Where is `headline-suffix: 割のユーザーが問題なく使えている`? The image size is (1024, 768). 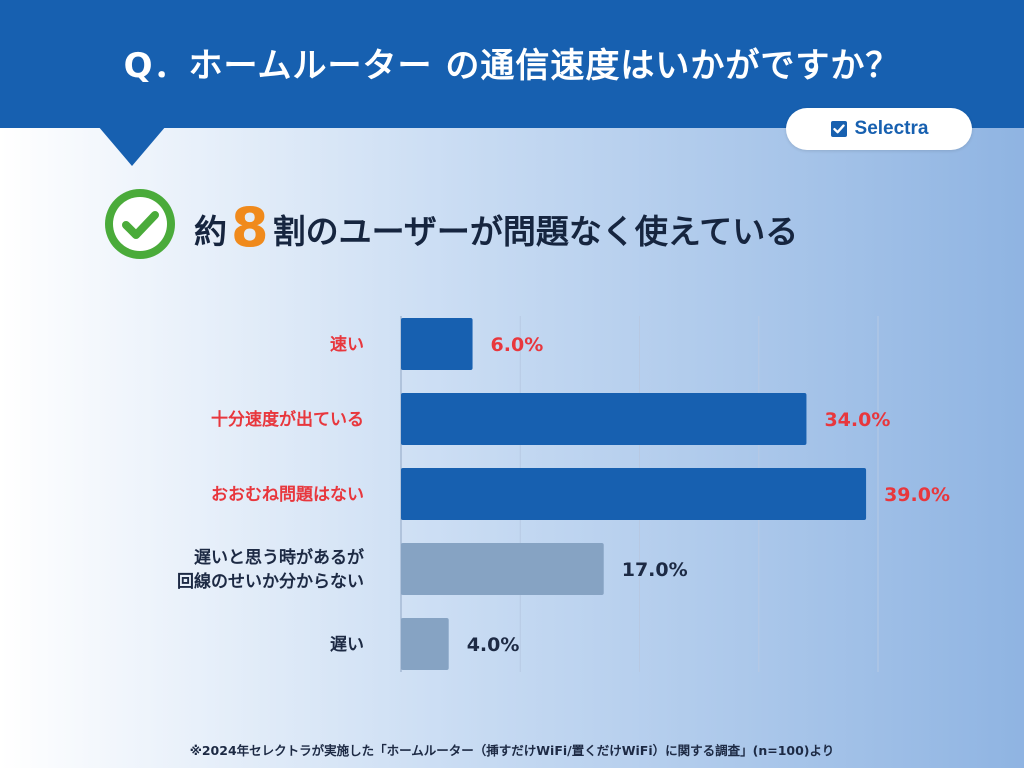
headline-suffix: 割のユーザーが問題なく使えている is located at coordinates (535, 231).